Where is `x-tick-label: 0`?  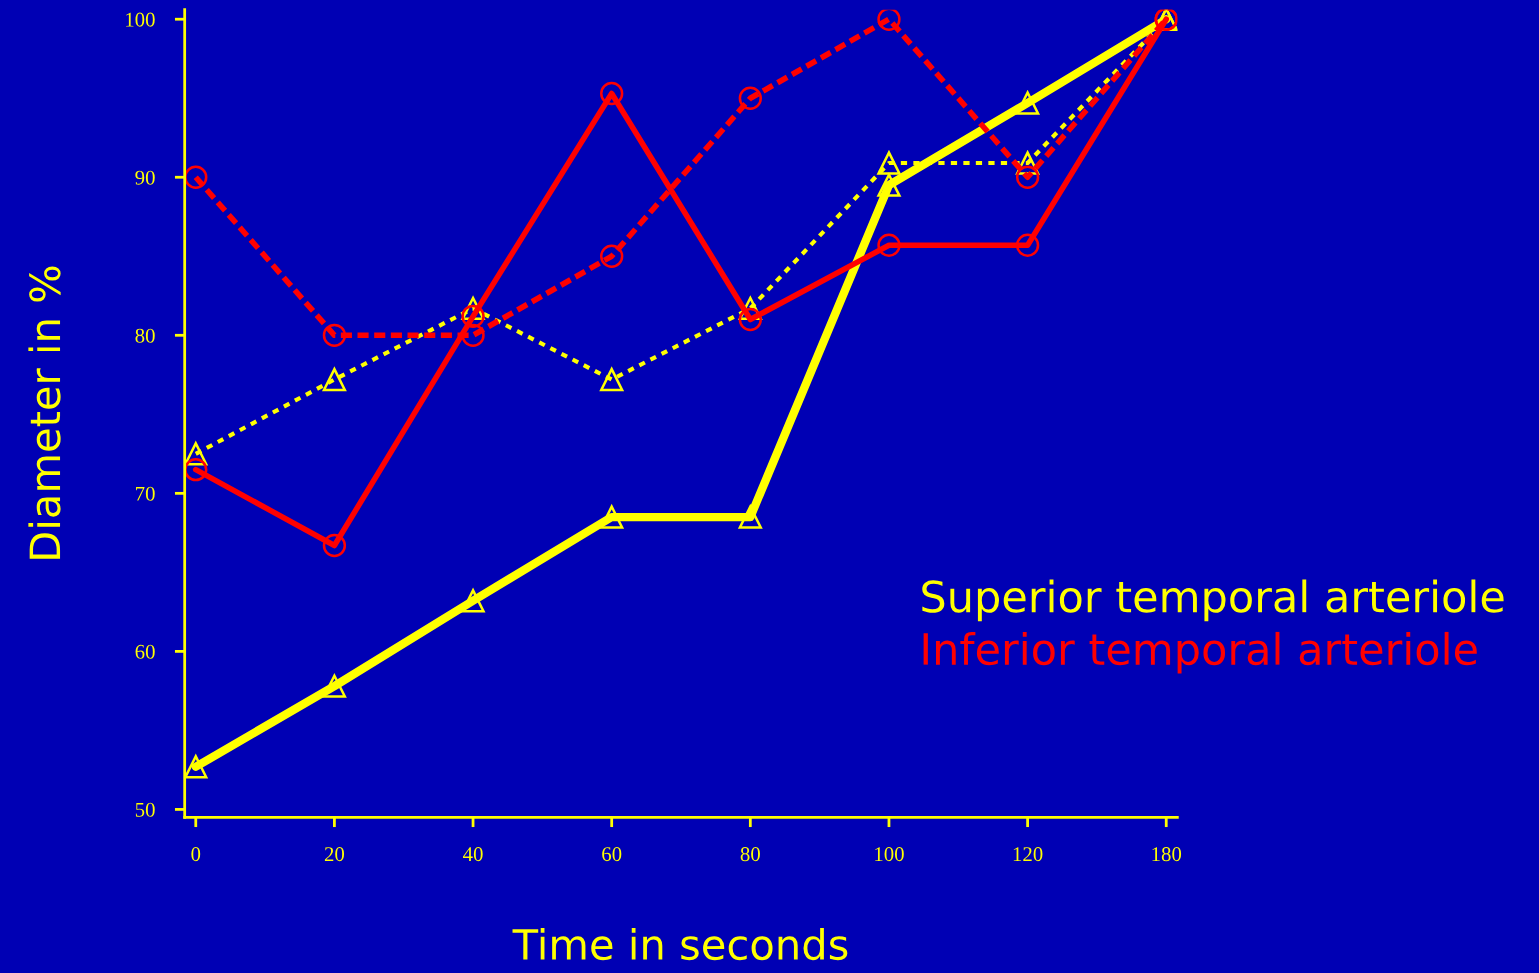
x-tick-label: 0 is located at coordinates (196, 854).